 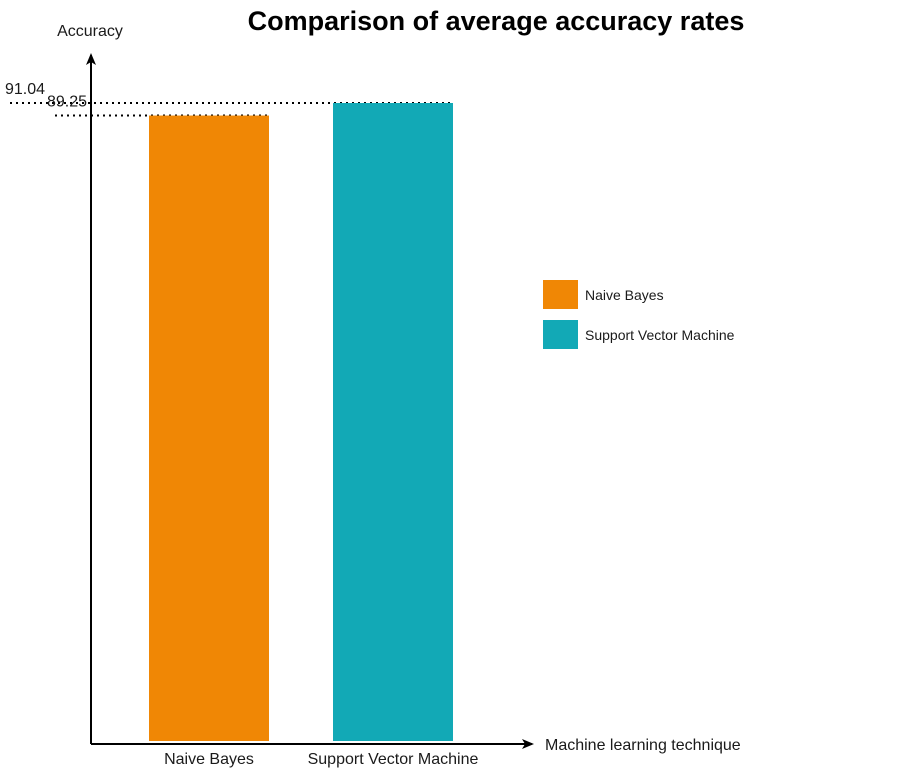 I want to click on y-axis-label: Accuracy, so click(x=90, y=31).